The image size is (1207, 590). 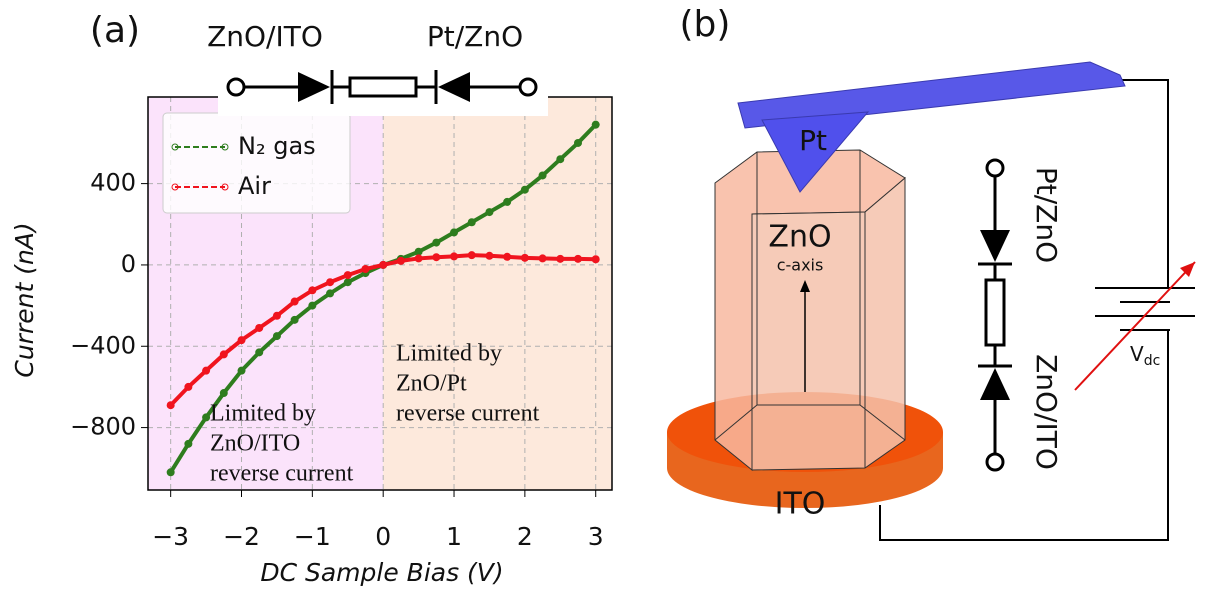 What do you see at coordinates (596, 536) in the screenshot?
I see `x-tick-label: 3` at bounding box center [596, 536].